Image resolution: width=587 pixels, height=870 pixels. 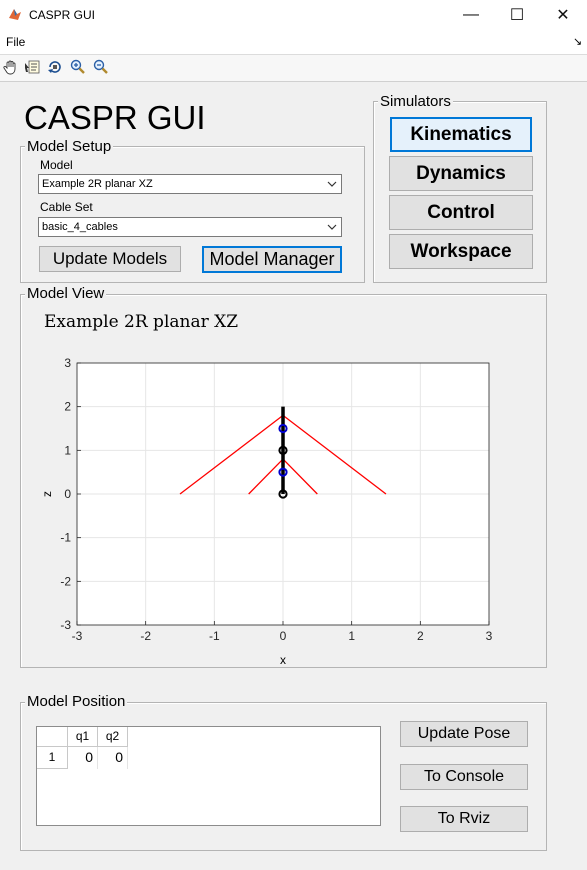 What do you see at coordinates (83, 737) in the screenshot?
I see `column-header-q1: q1` at bounding box center [83, 737].